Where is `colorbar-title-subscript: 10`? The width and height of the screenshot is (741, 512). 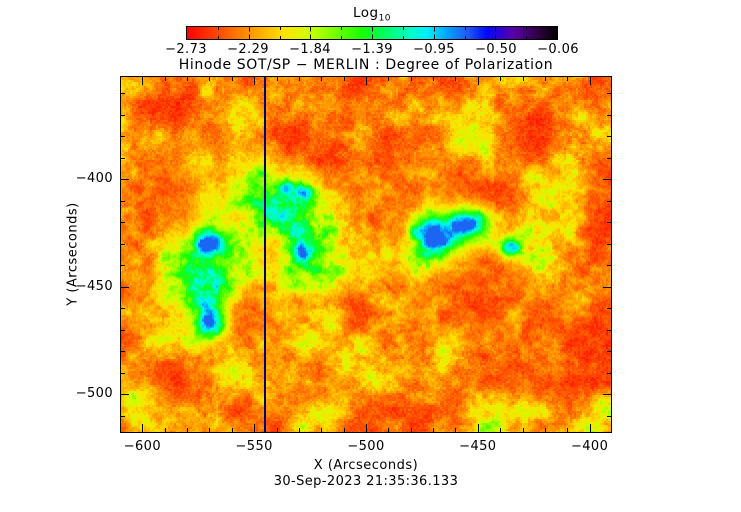 colorbar-title-subscript: 10 is located at coordinates (385, 18).